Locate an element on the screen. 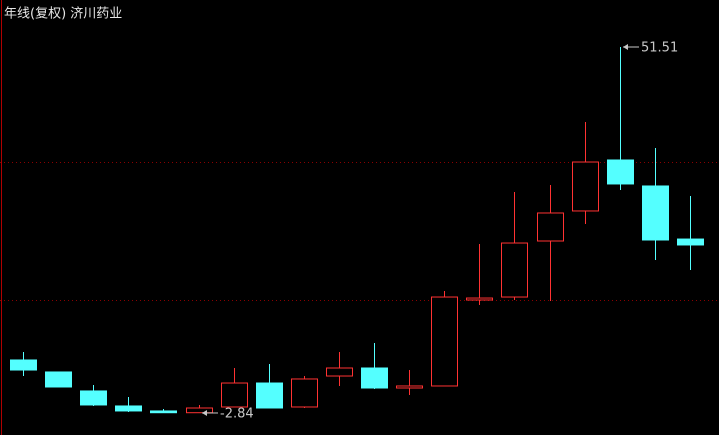  chart-title: 年线(复权) 济川药业 is located at coordinates (63, 14).